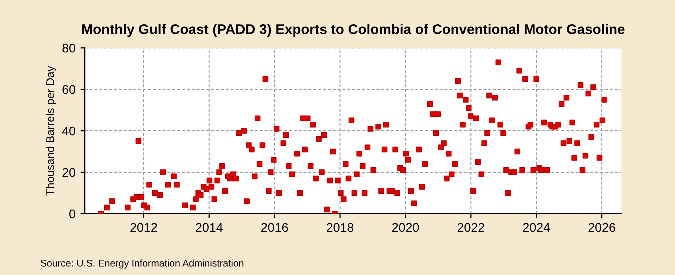 The image size is (675, 275). What do you see at coordinates (340, 227) in the screenshot?
I see `x-tick-label: 2018` at bounding box center [340, 227].